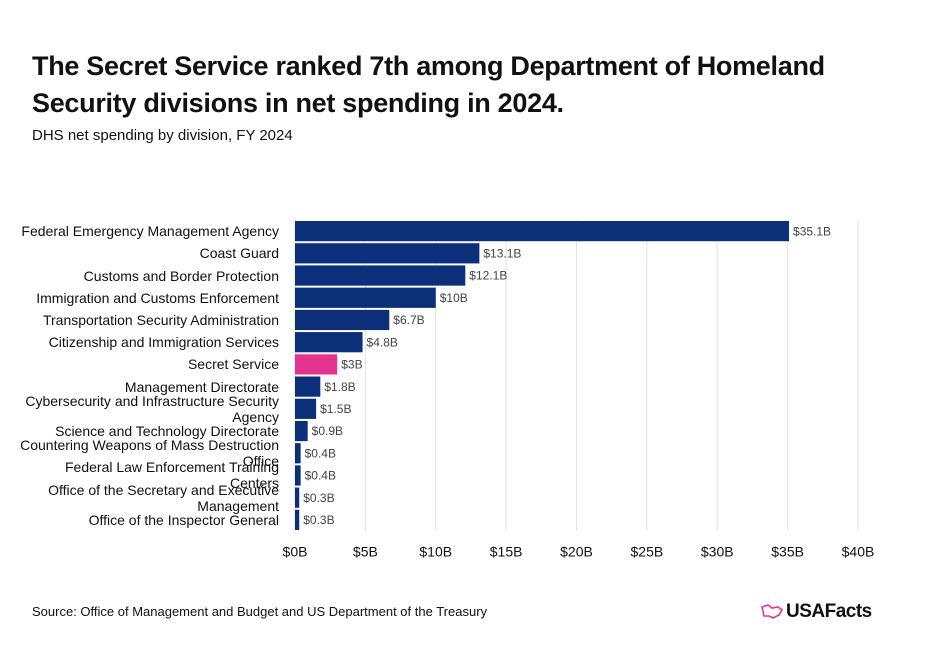  I want to click on category-label: Citizenship and Immigration Services, so click(163, 342).